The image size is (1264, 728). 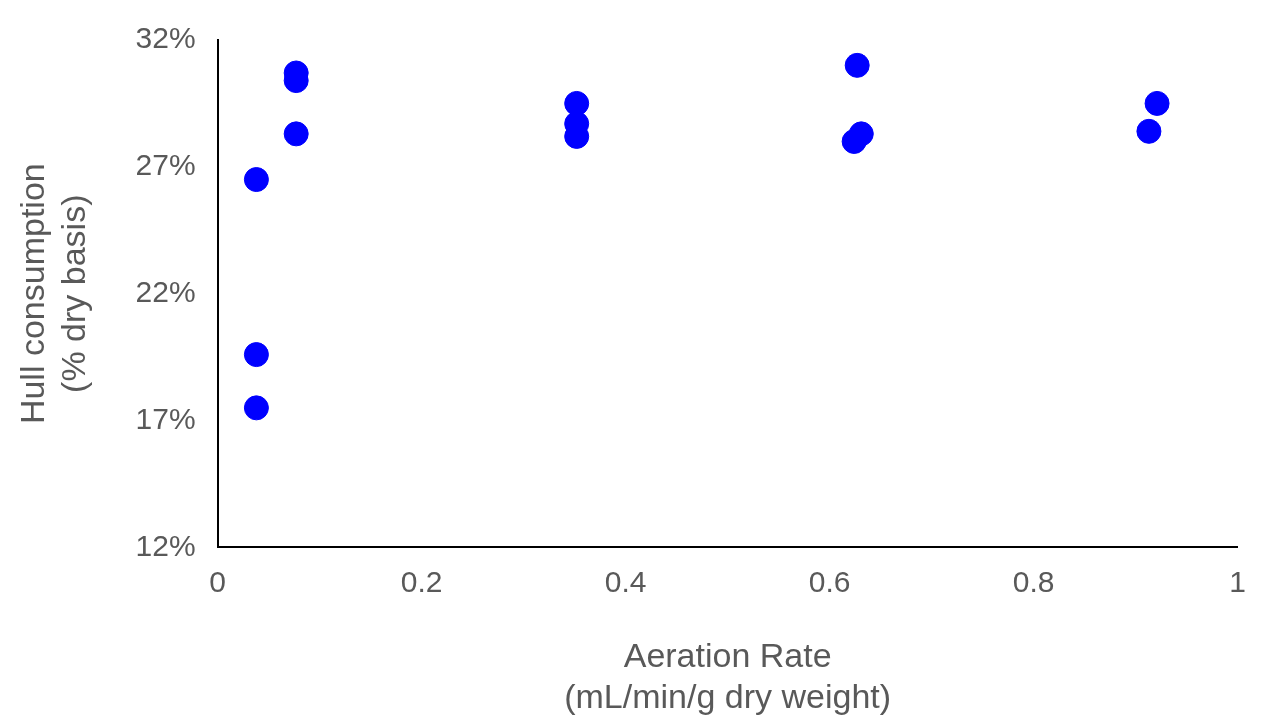 I want to click on y-axis-title: Hull consumption (% dry basis), so click(x=52, y=294).